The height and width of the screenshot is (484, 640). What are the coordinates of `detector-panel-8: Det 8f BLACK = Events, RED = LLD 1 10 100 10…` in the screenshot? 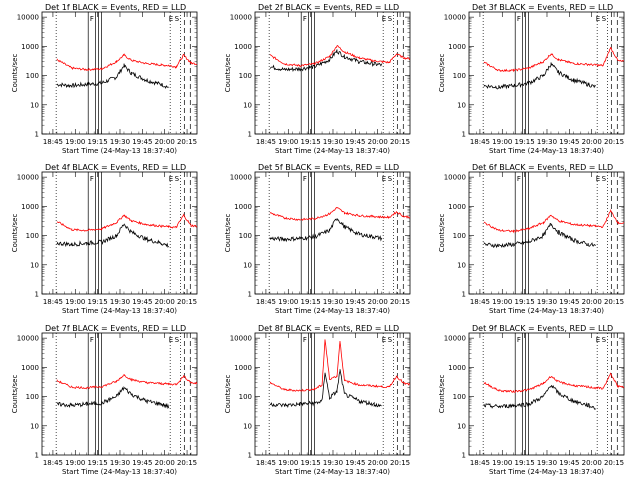 It's located at (317, 400).